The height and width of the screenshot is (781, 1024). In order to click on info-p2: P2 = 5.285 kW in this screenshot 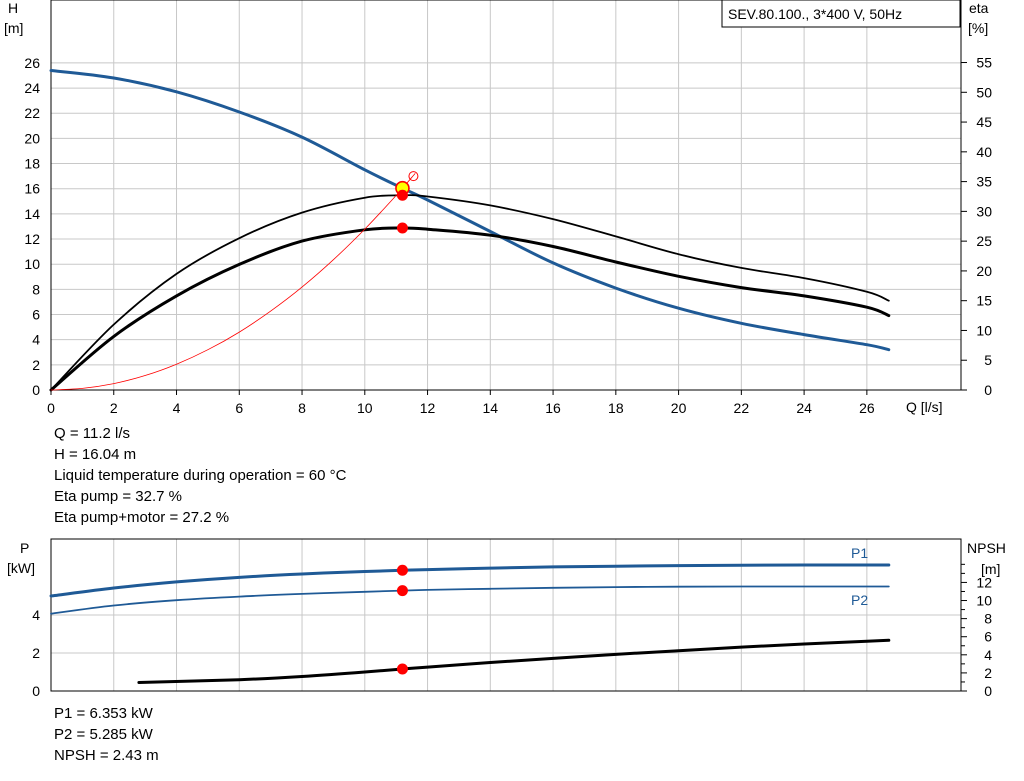, I will do `click(103, 734)`.